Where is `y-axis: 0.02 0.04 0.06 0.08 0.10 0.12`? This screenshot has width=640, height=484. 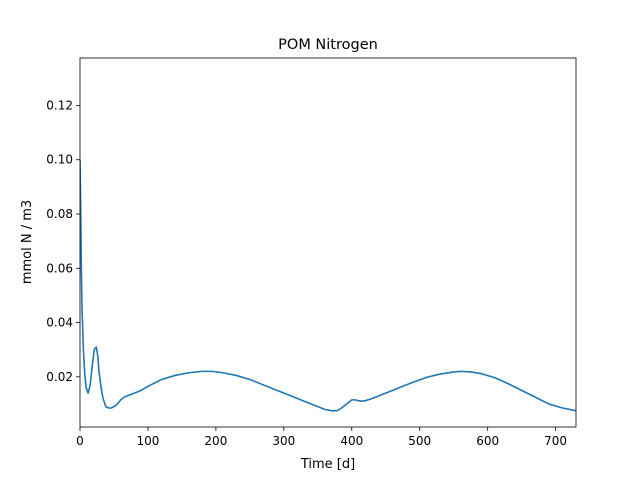 y-axis: 0.02 0.04 0.06 0.08 0.10 0.12 is located at coordinates (63, 241).